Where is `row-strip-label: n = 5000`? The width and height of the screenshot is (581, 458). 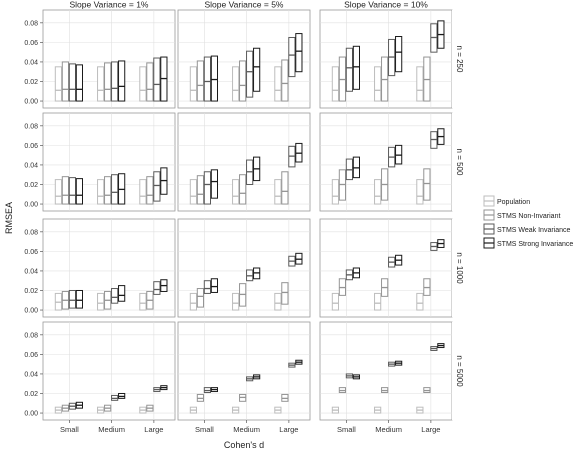
row-strip-label: n = 5000 is located at coordinates (459, 371).